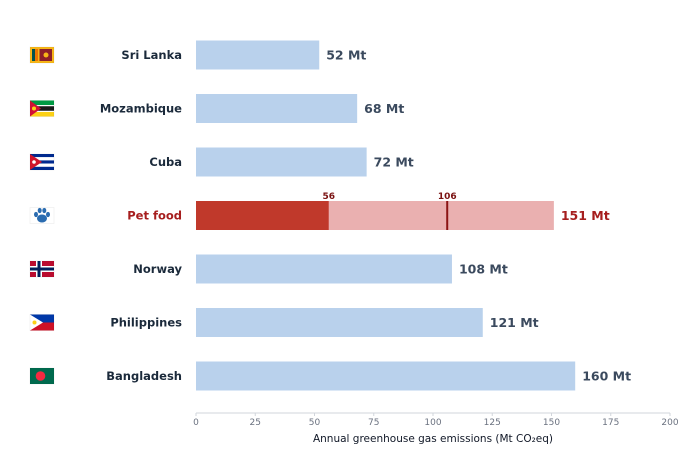 This screenshot has width=700, height=450. What do you see at coordinates (42, 322) in the screenshot?
I see `philippines-flag-icon` at bounding box center [42, 322].